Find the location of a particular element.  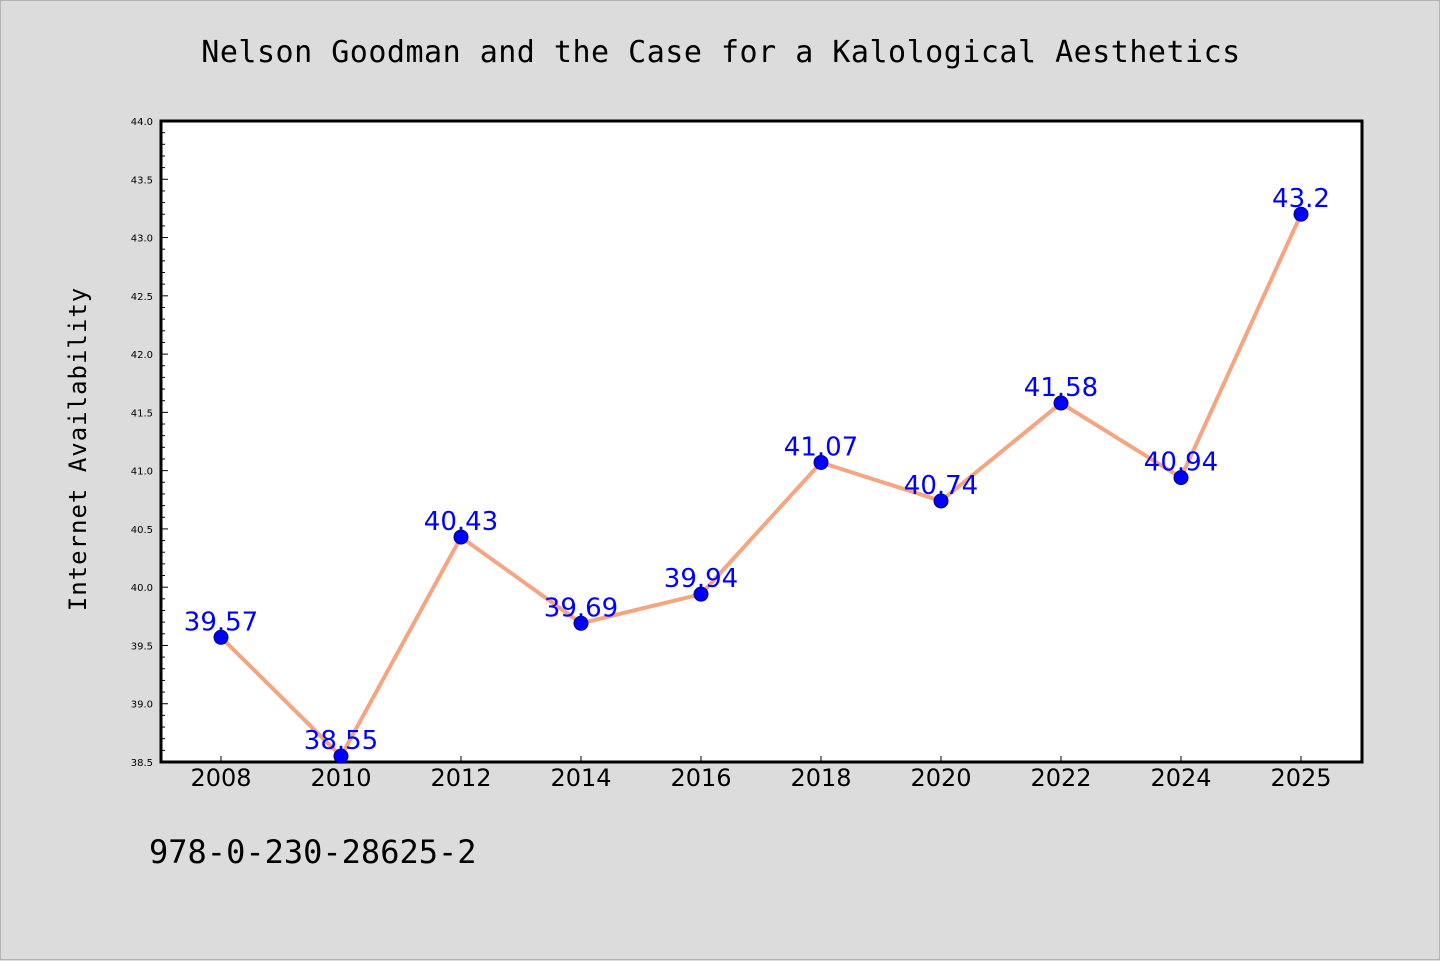

y-tick-label: 38.5 is located at coordinates (142, 763).